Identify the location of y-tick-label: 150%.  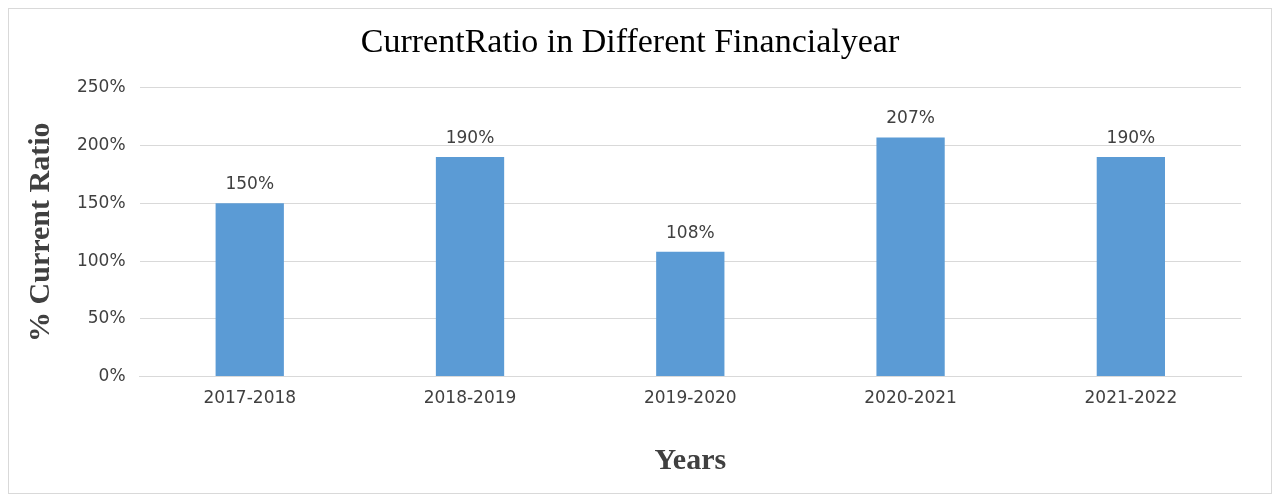
(101, 201).